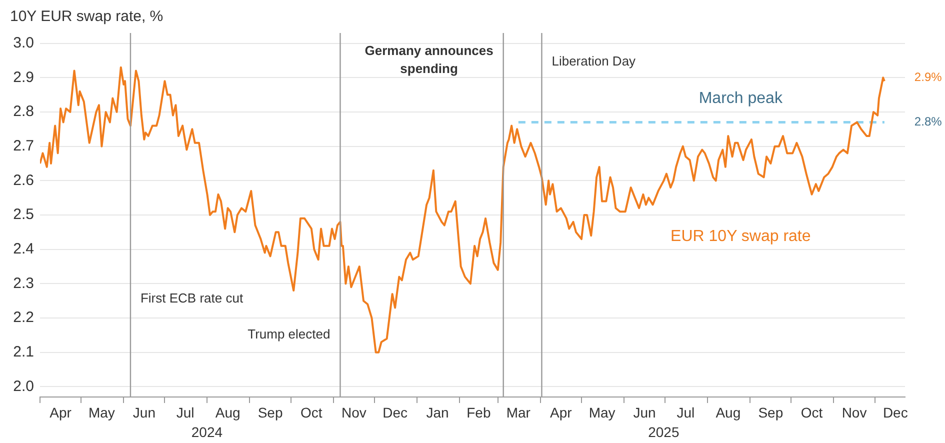 The width and height of the screenshot is (945, 443). What do you see at coordinates (23, 283) in the screenshot?
I see `y-tick-label: 2.3` at bounding box center [23, 283].